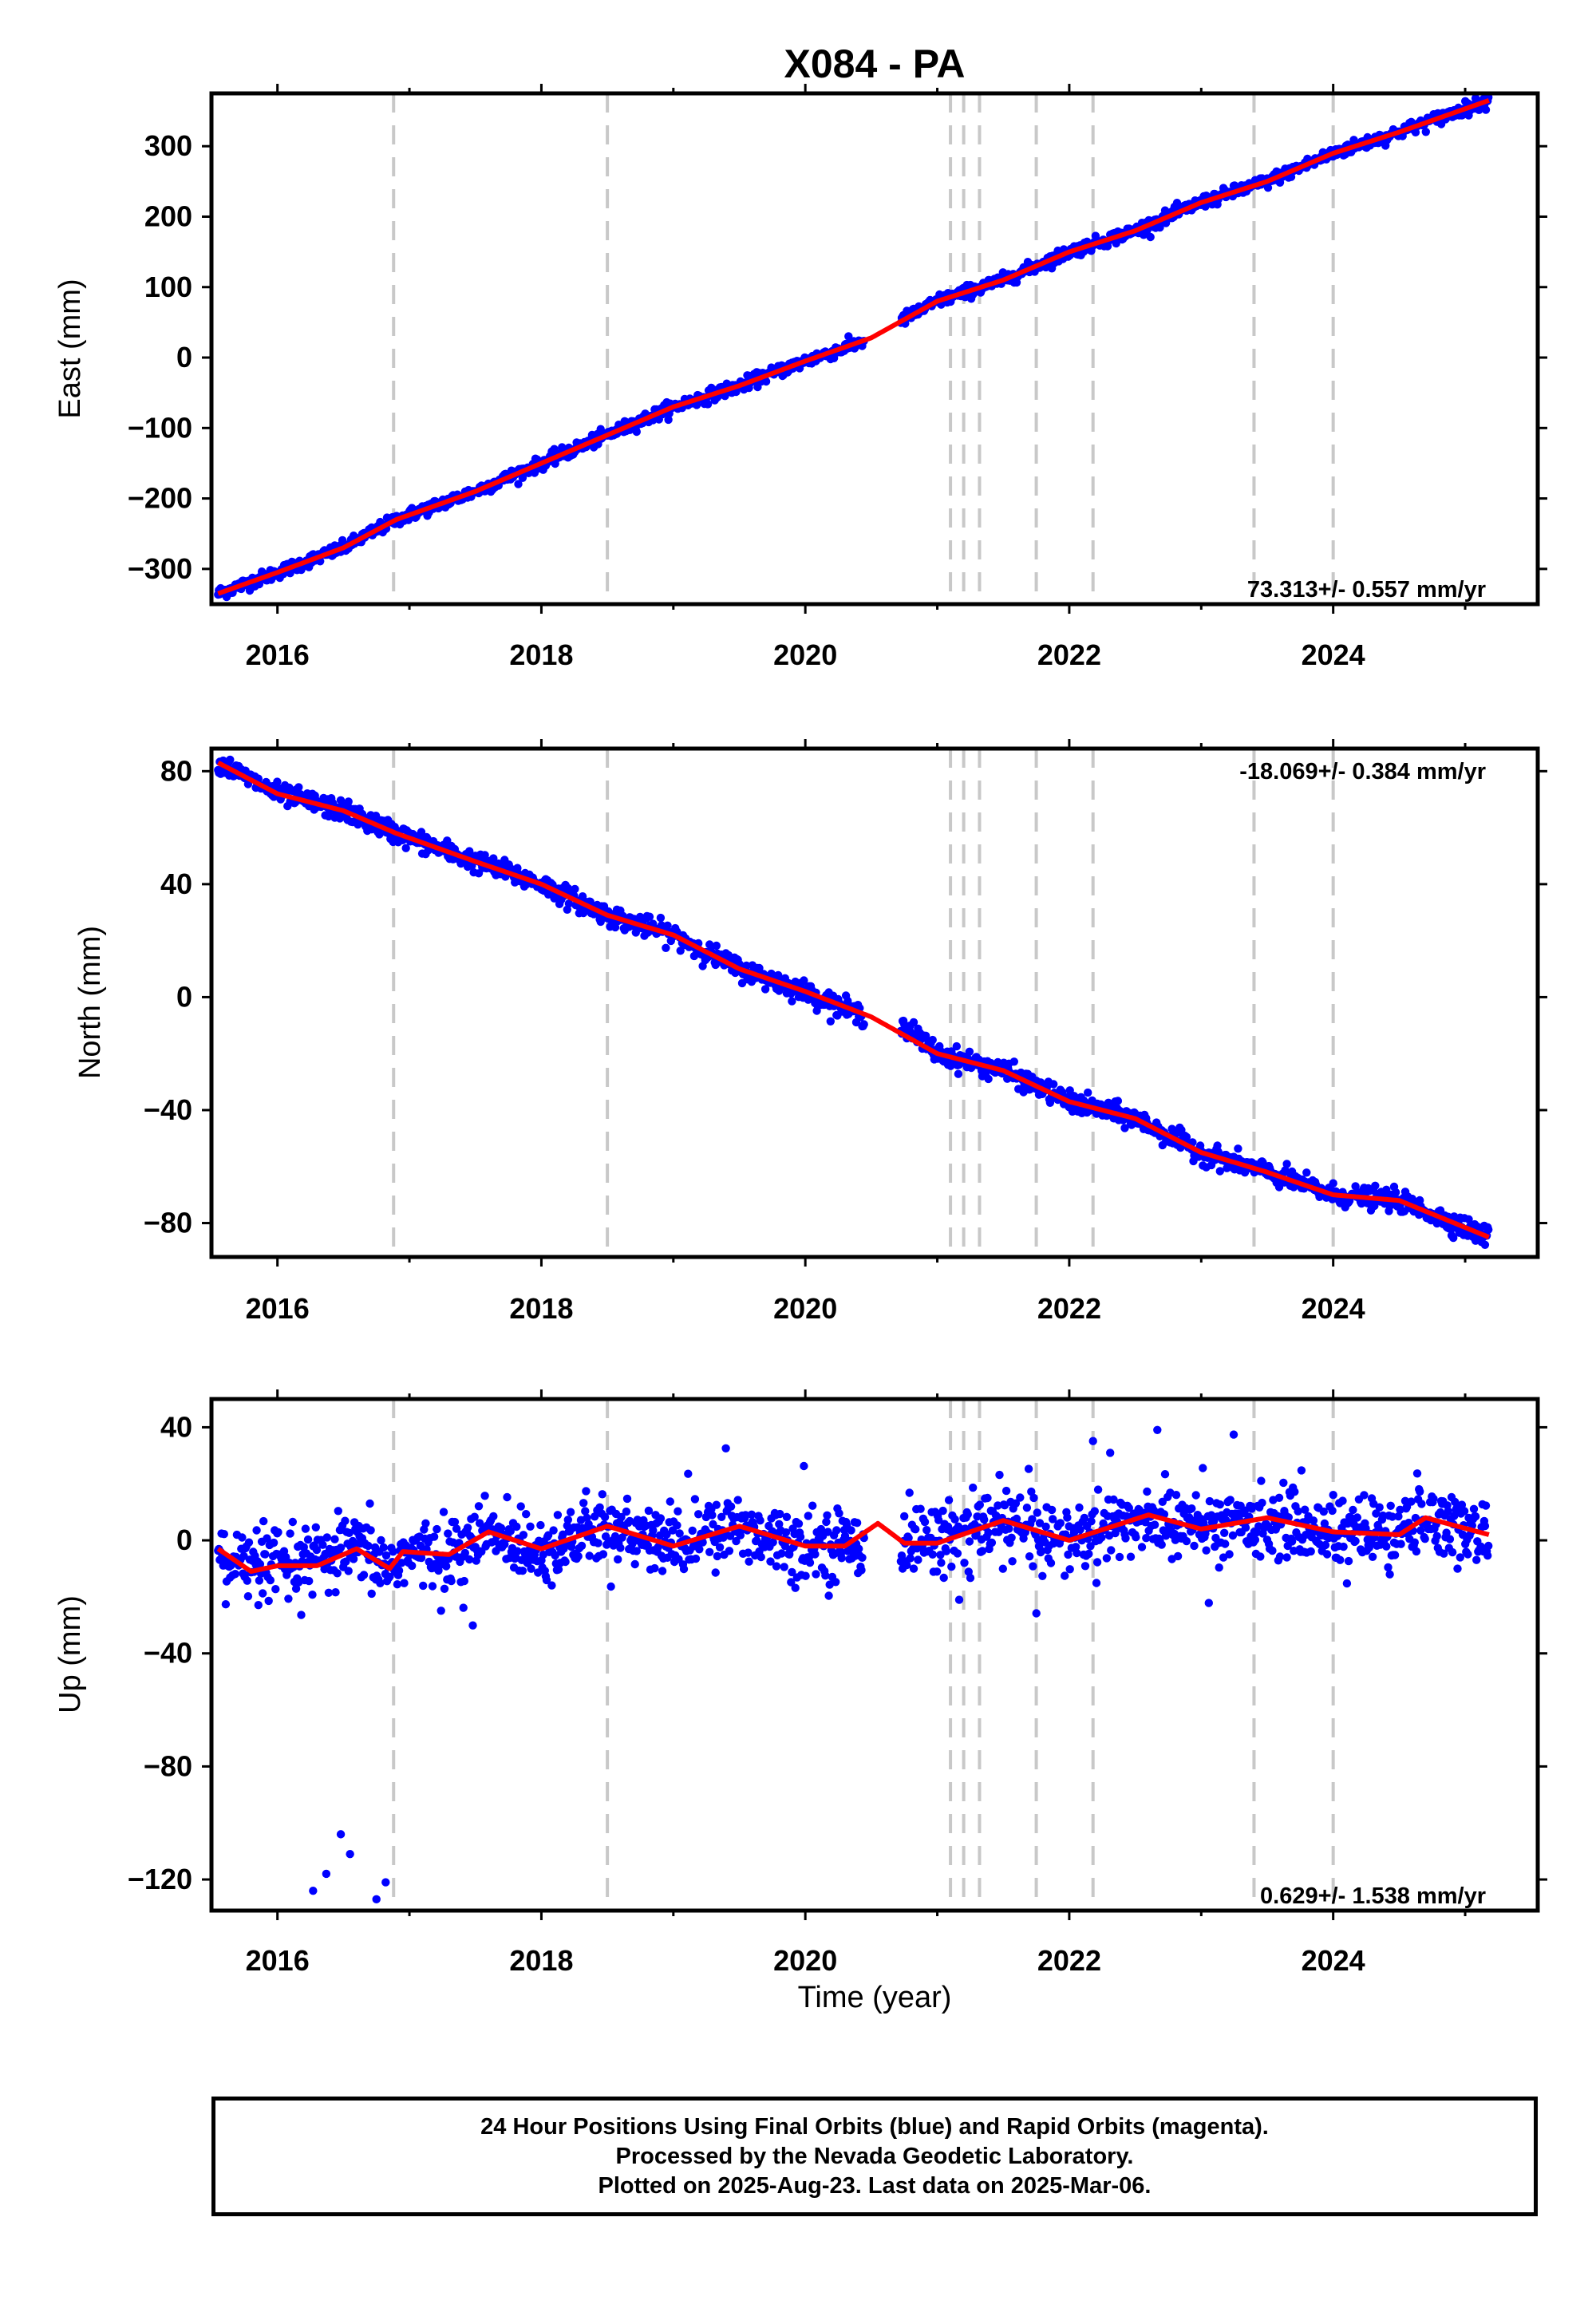  I want to click on figure-title: X084 - PA, so click(875, 63).